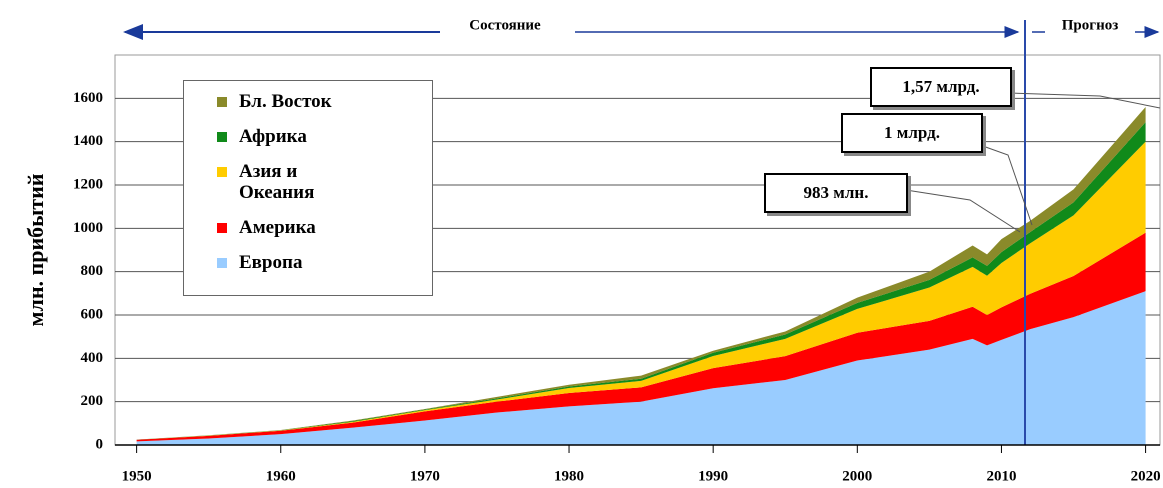  What do you see at coordinates (505, 25) in the screenshot?
I see `period-label: Состояние` at bounding box center [505, 25].